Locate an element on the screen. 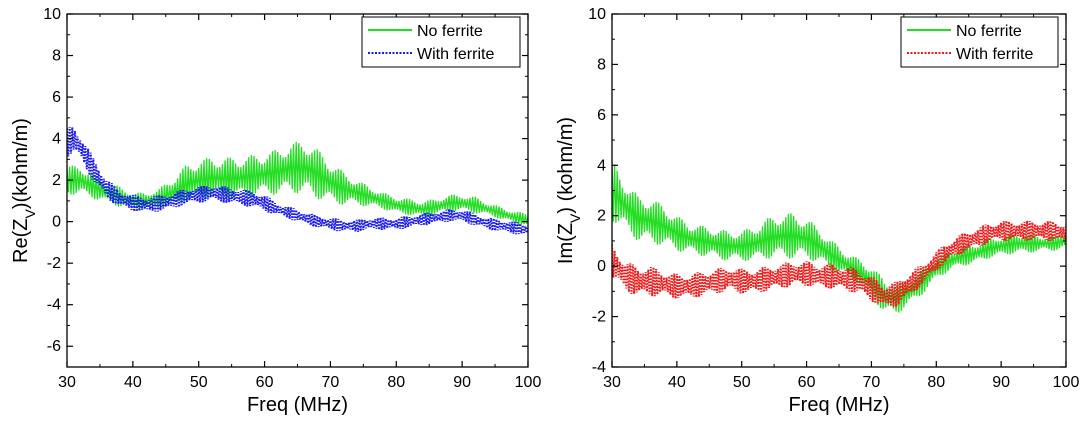 The width and height of the screenshot is (1088, 424). y-axis-label: Im(ZV) (kohm/m) is located at coordinates (569, 190).